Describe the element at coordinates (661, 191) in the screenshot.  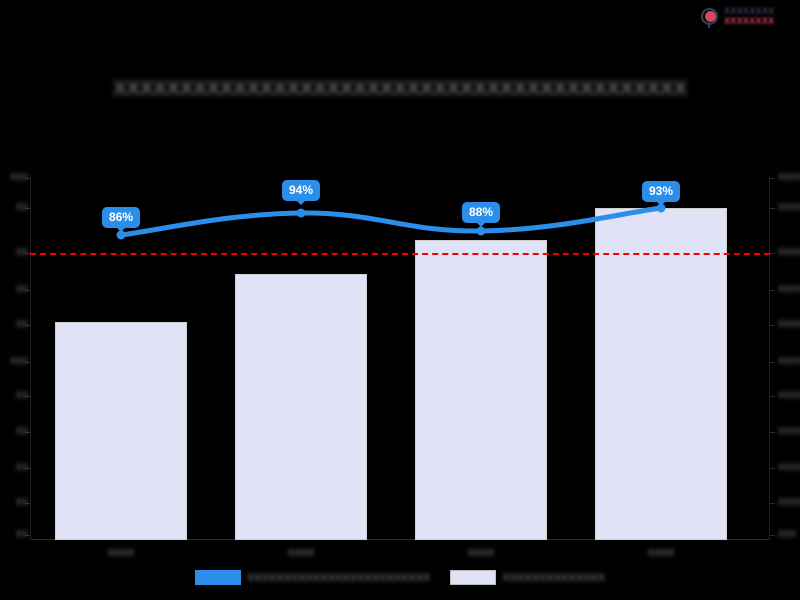
I see `data-label: 93%` at that location.